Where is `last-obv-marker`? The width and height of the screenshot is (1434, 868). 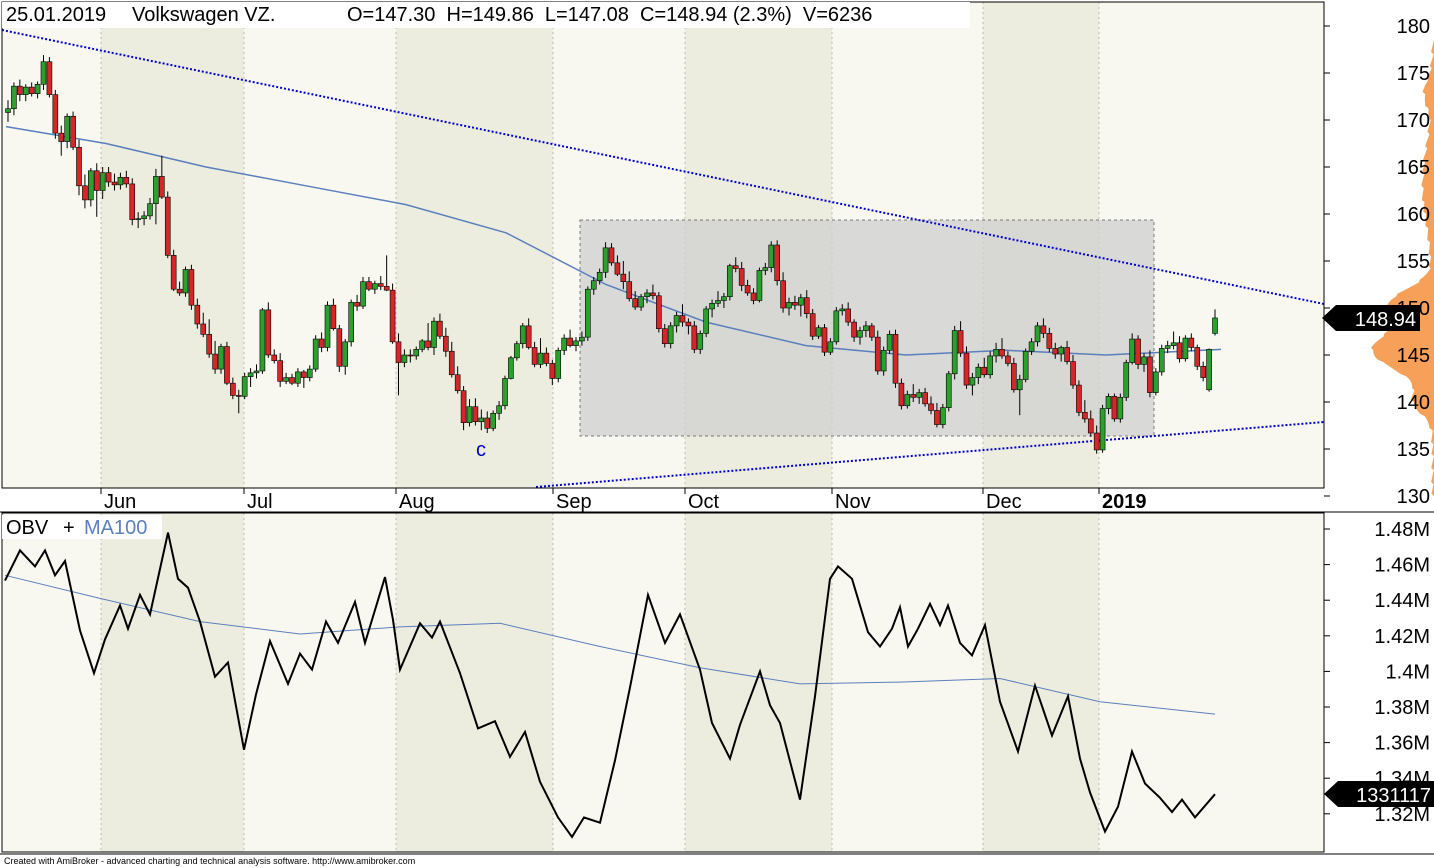
last-obv-marker is located at coordinates (1379, 794).